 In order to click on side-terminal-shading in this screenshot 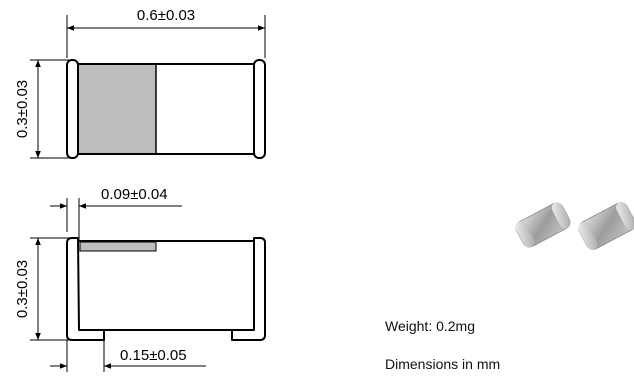, I will do `click(118, 246)`.